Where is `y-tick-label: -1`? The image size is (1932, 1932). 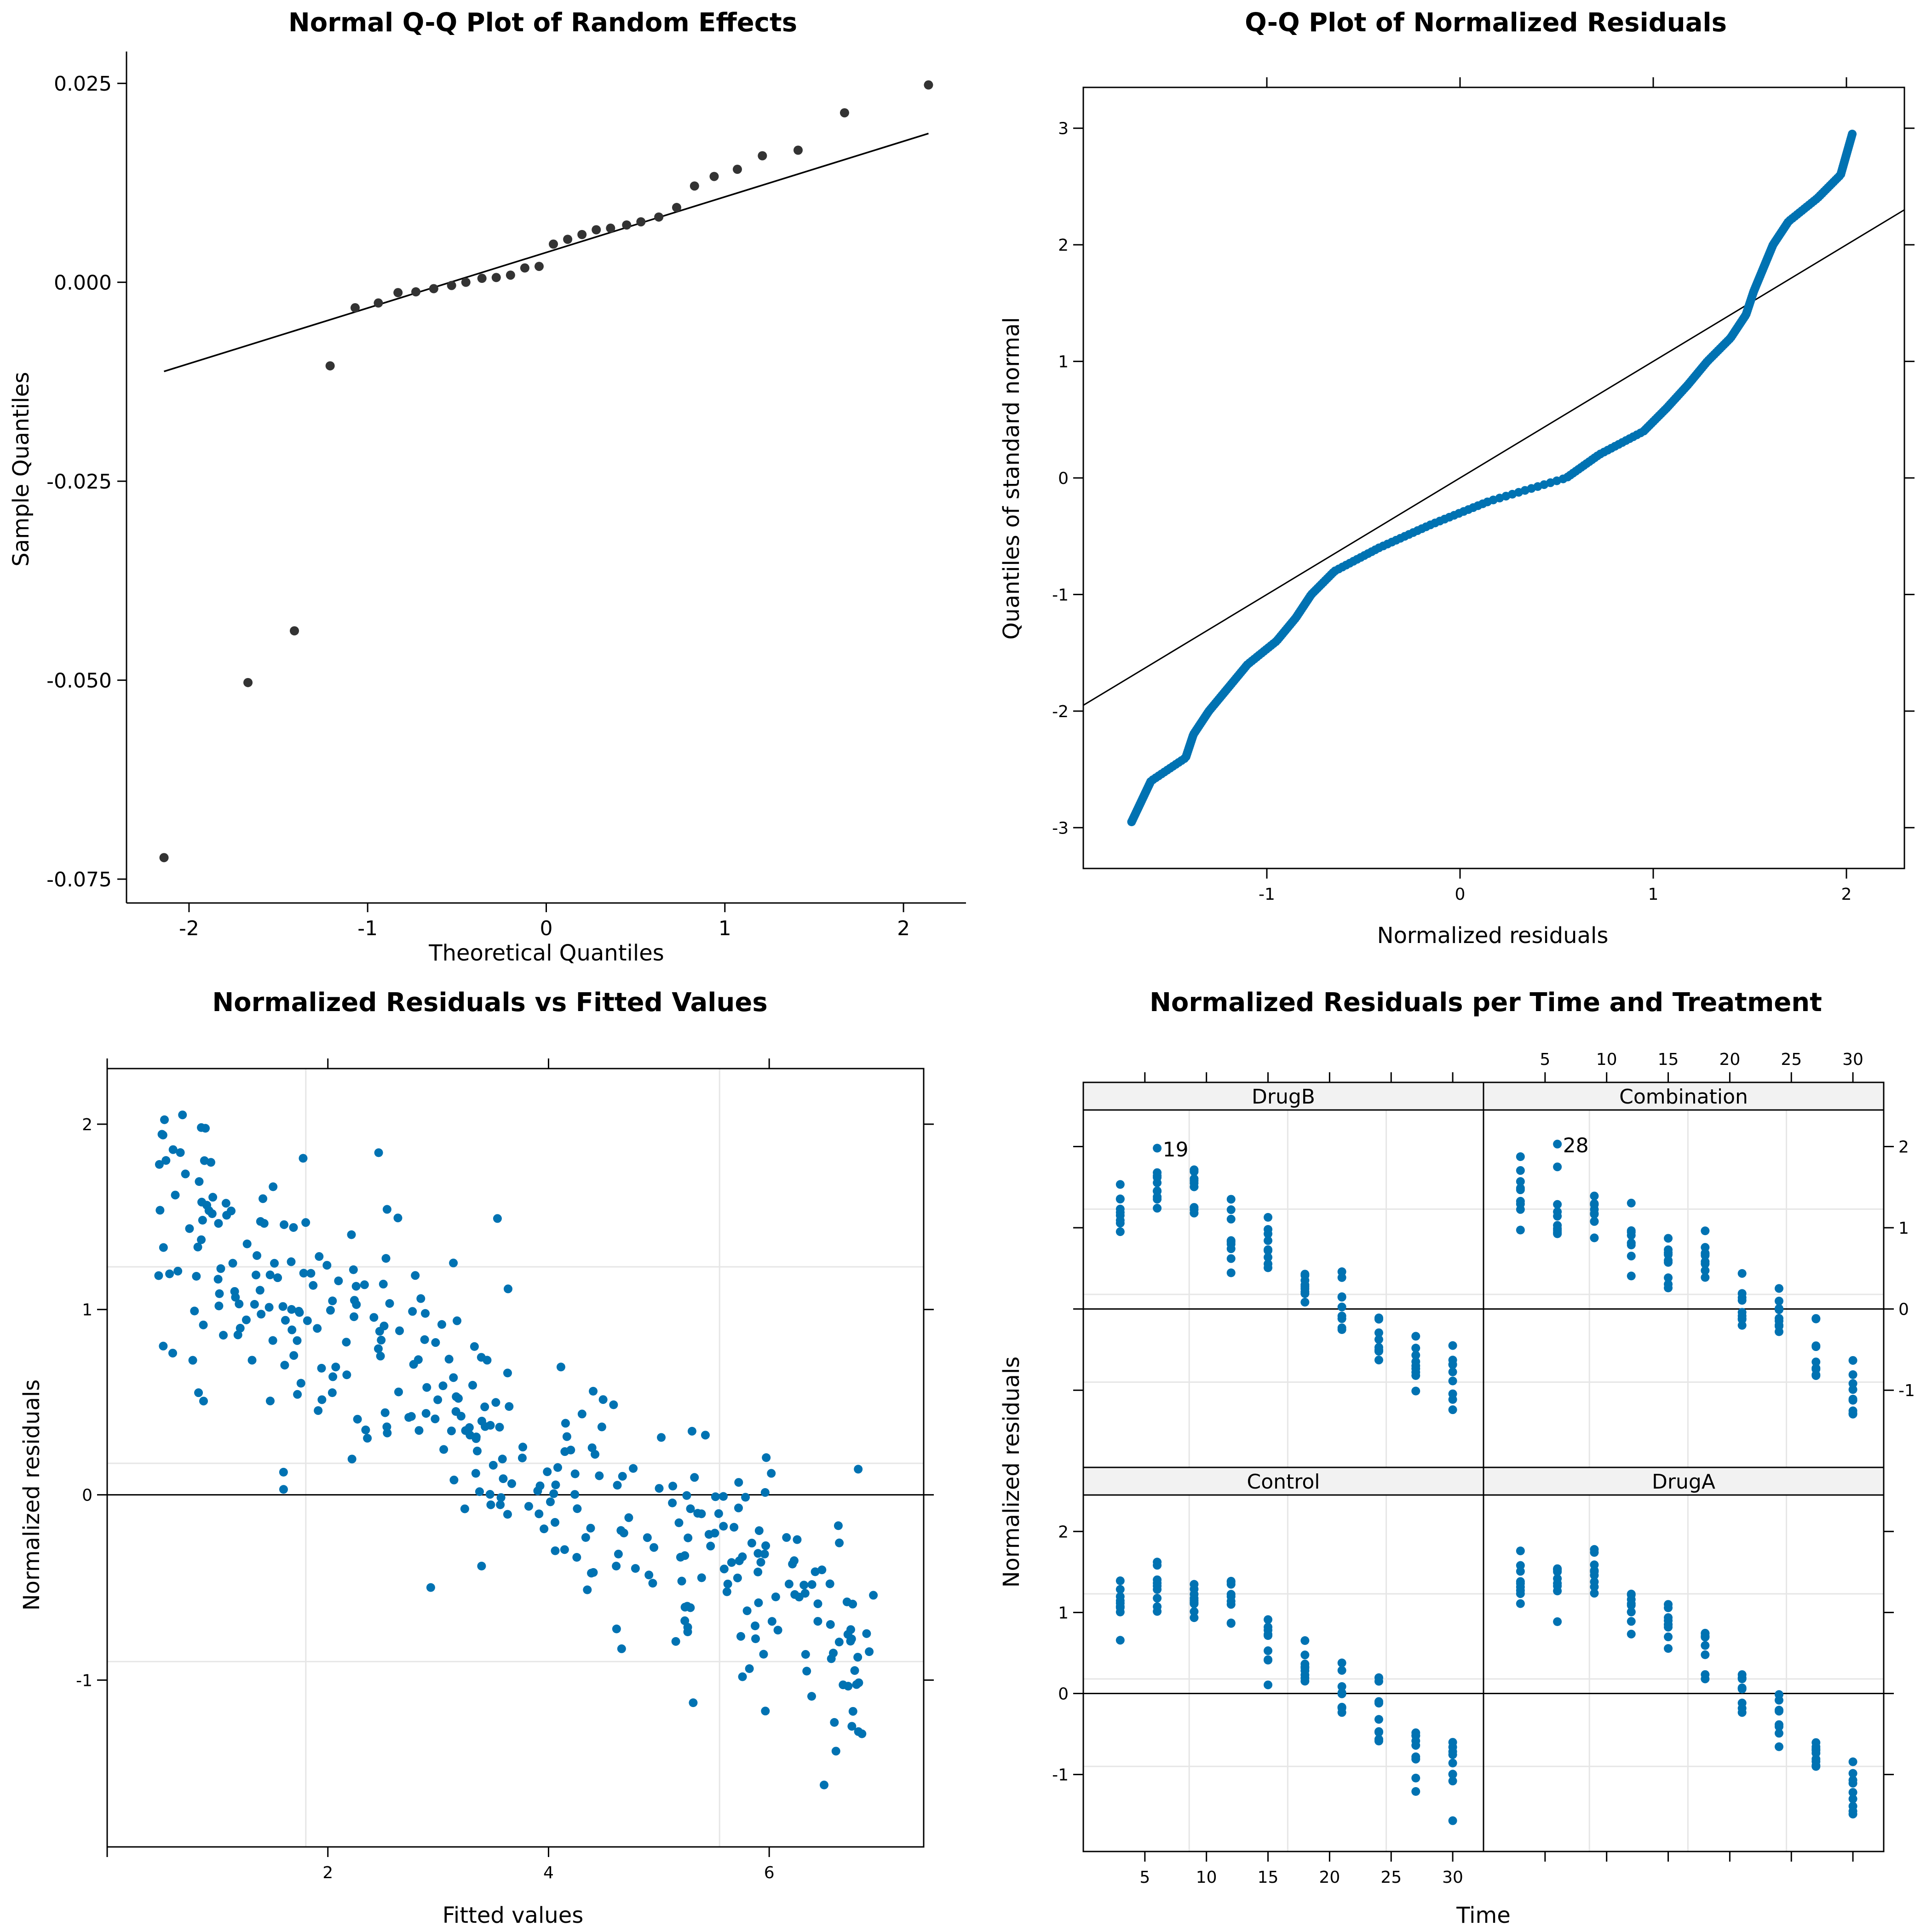 y-tick-label: -1 is located at coordinates (1060, 1775).